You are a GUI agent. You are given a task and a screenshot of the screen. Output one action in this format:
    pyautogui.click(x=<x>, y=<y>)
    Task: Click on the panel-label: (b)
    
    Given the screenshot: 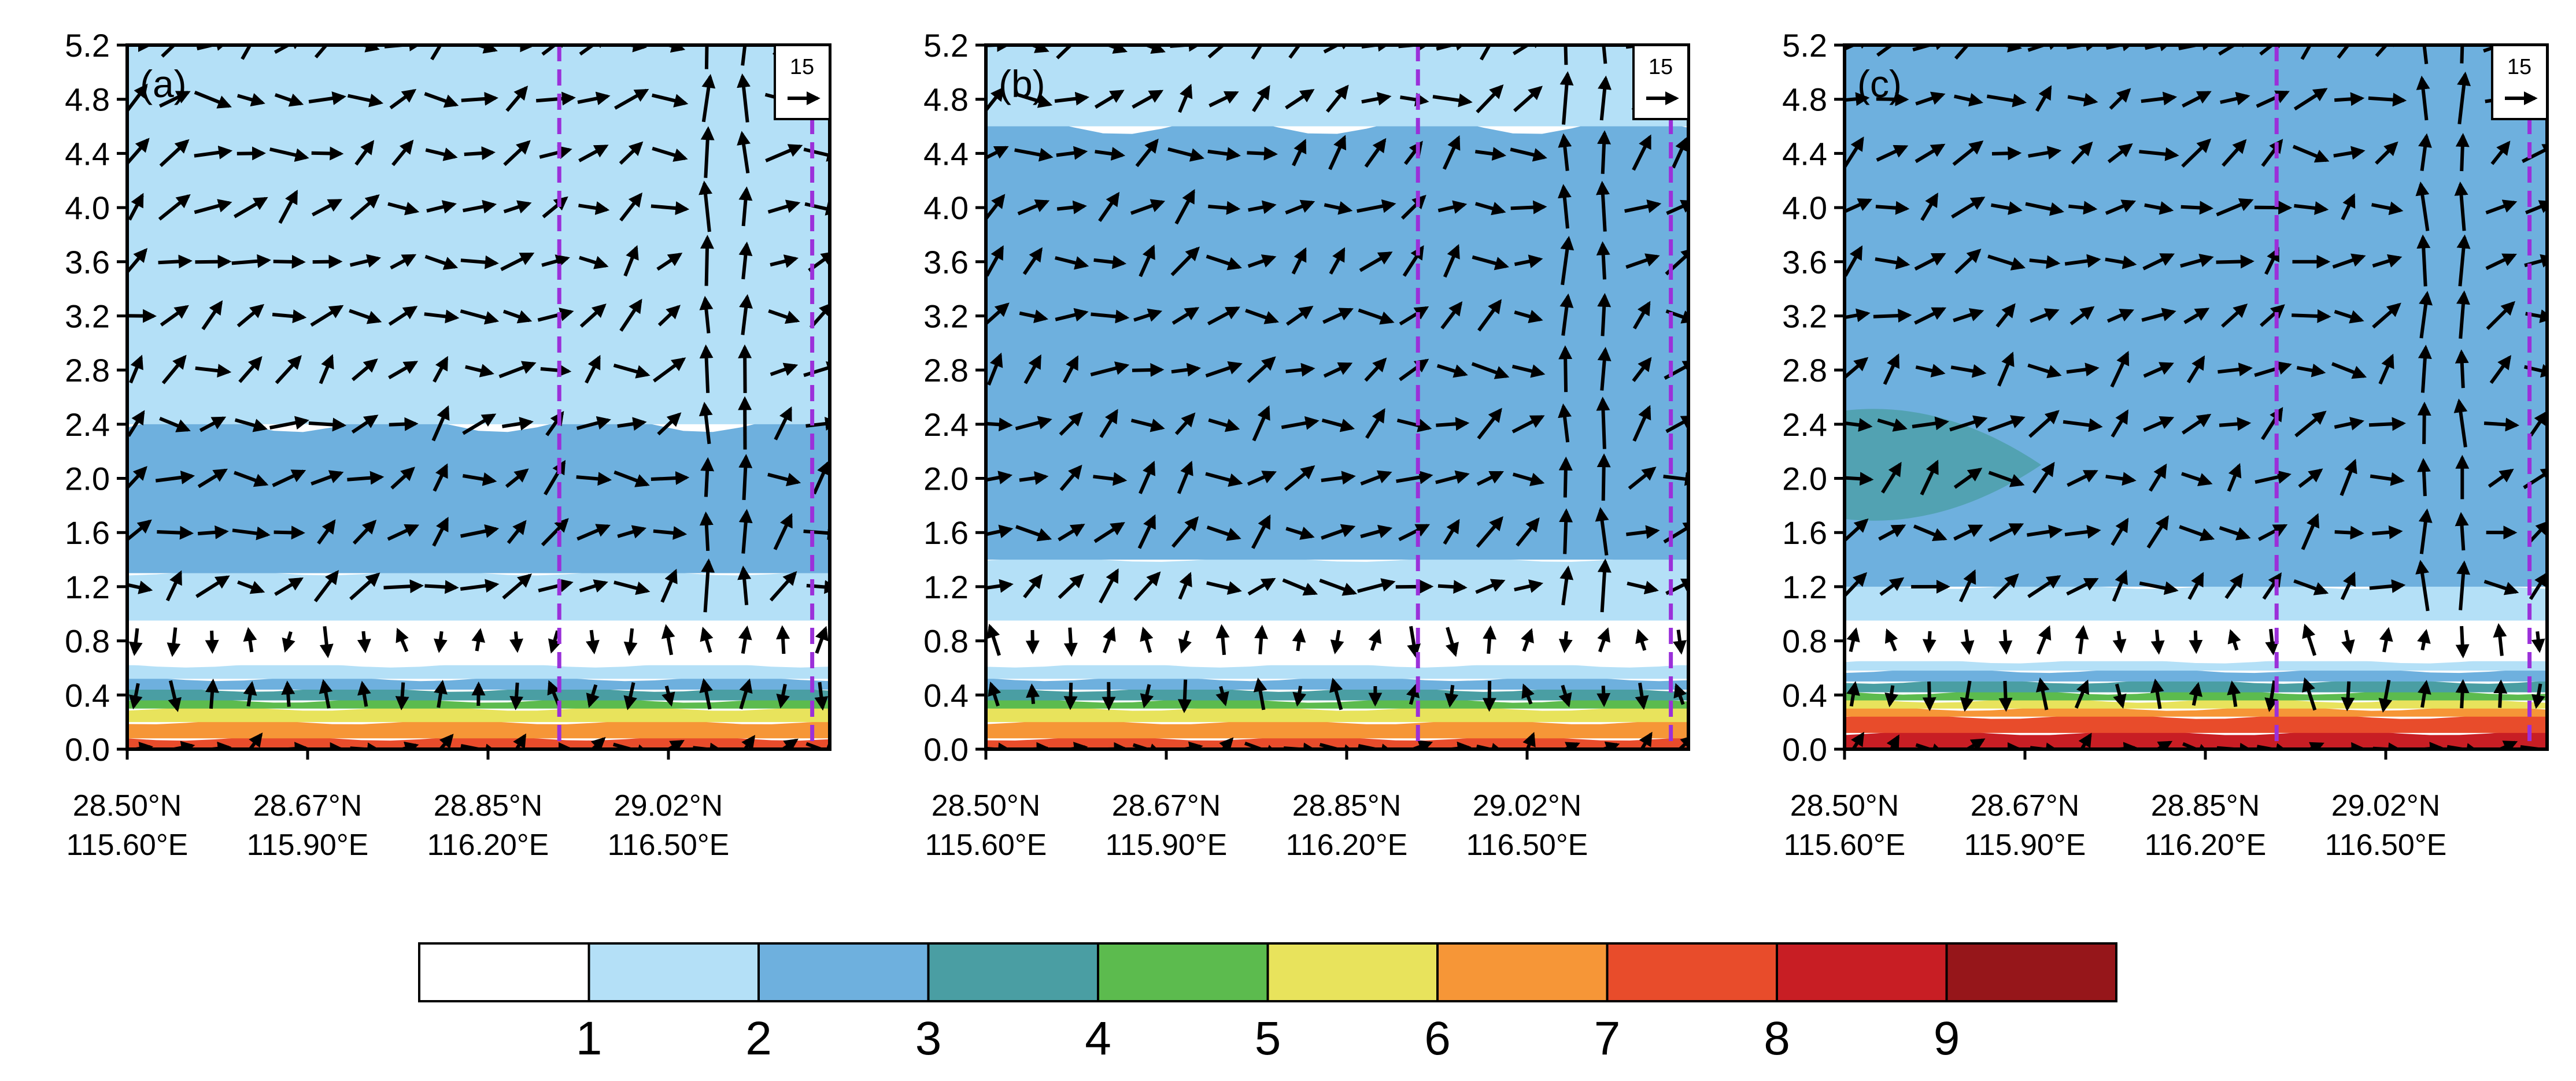 What is the action you would take?
    pyautogui.click(x=1022, y=83)
    